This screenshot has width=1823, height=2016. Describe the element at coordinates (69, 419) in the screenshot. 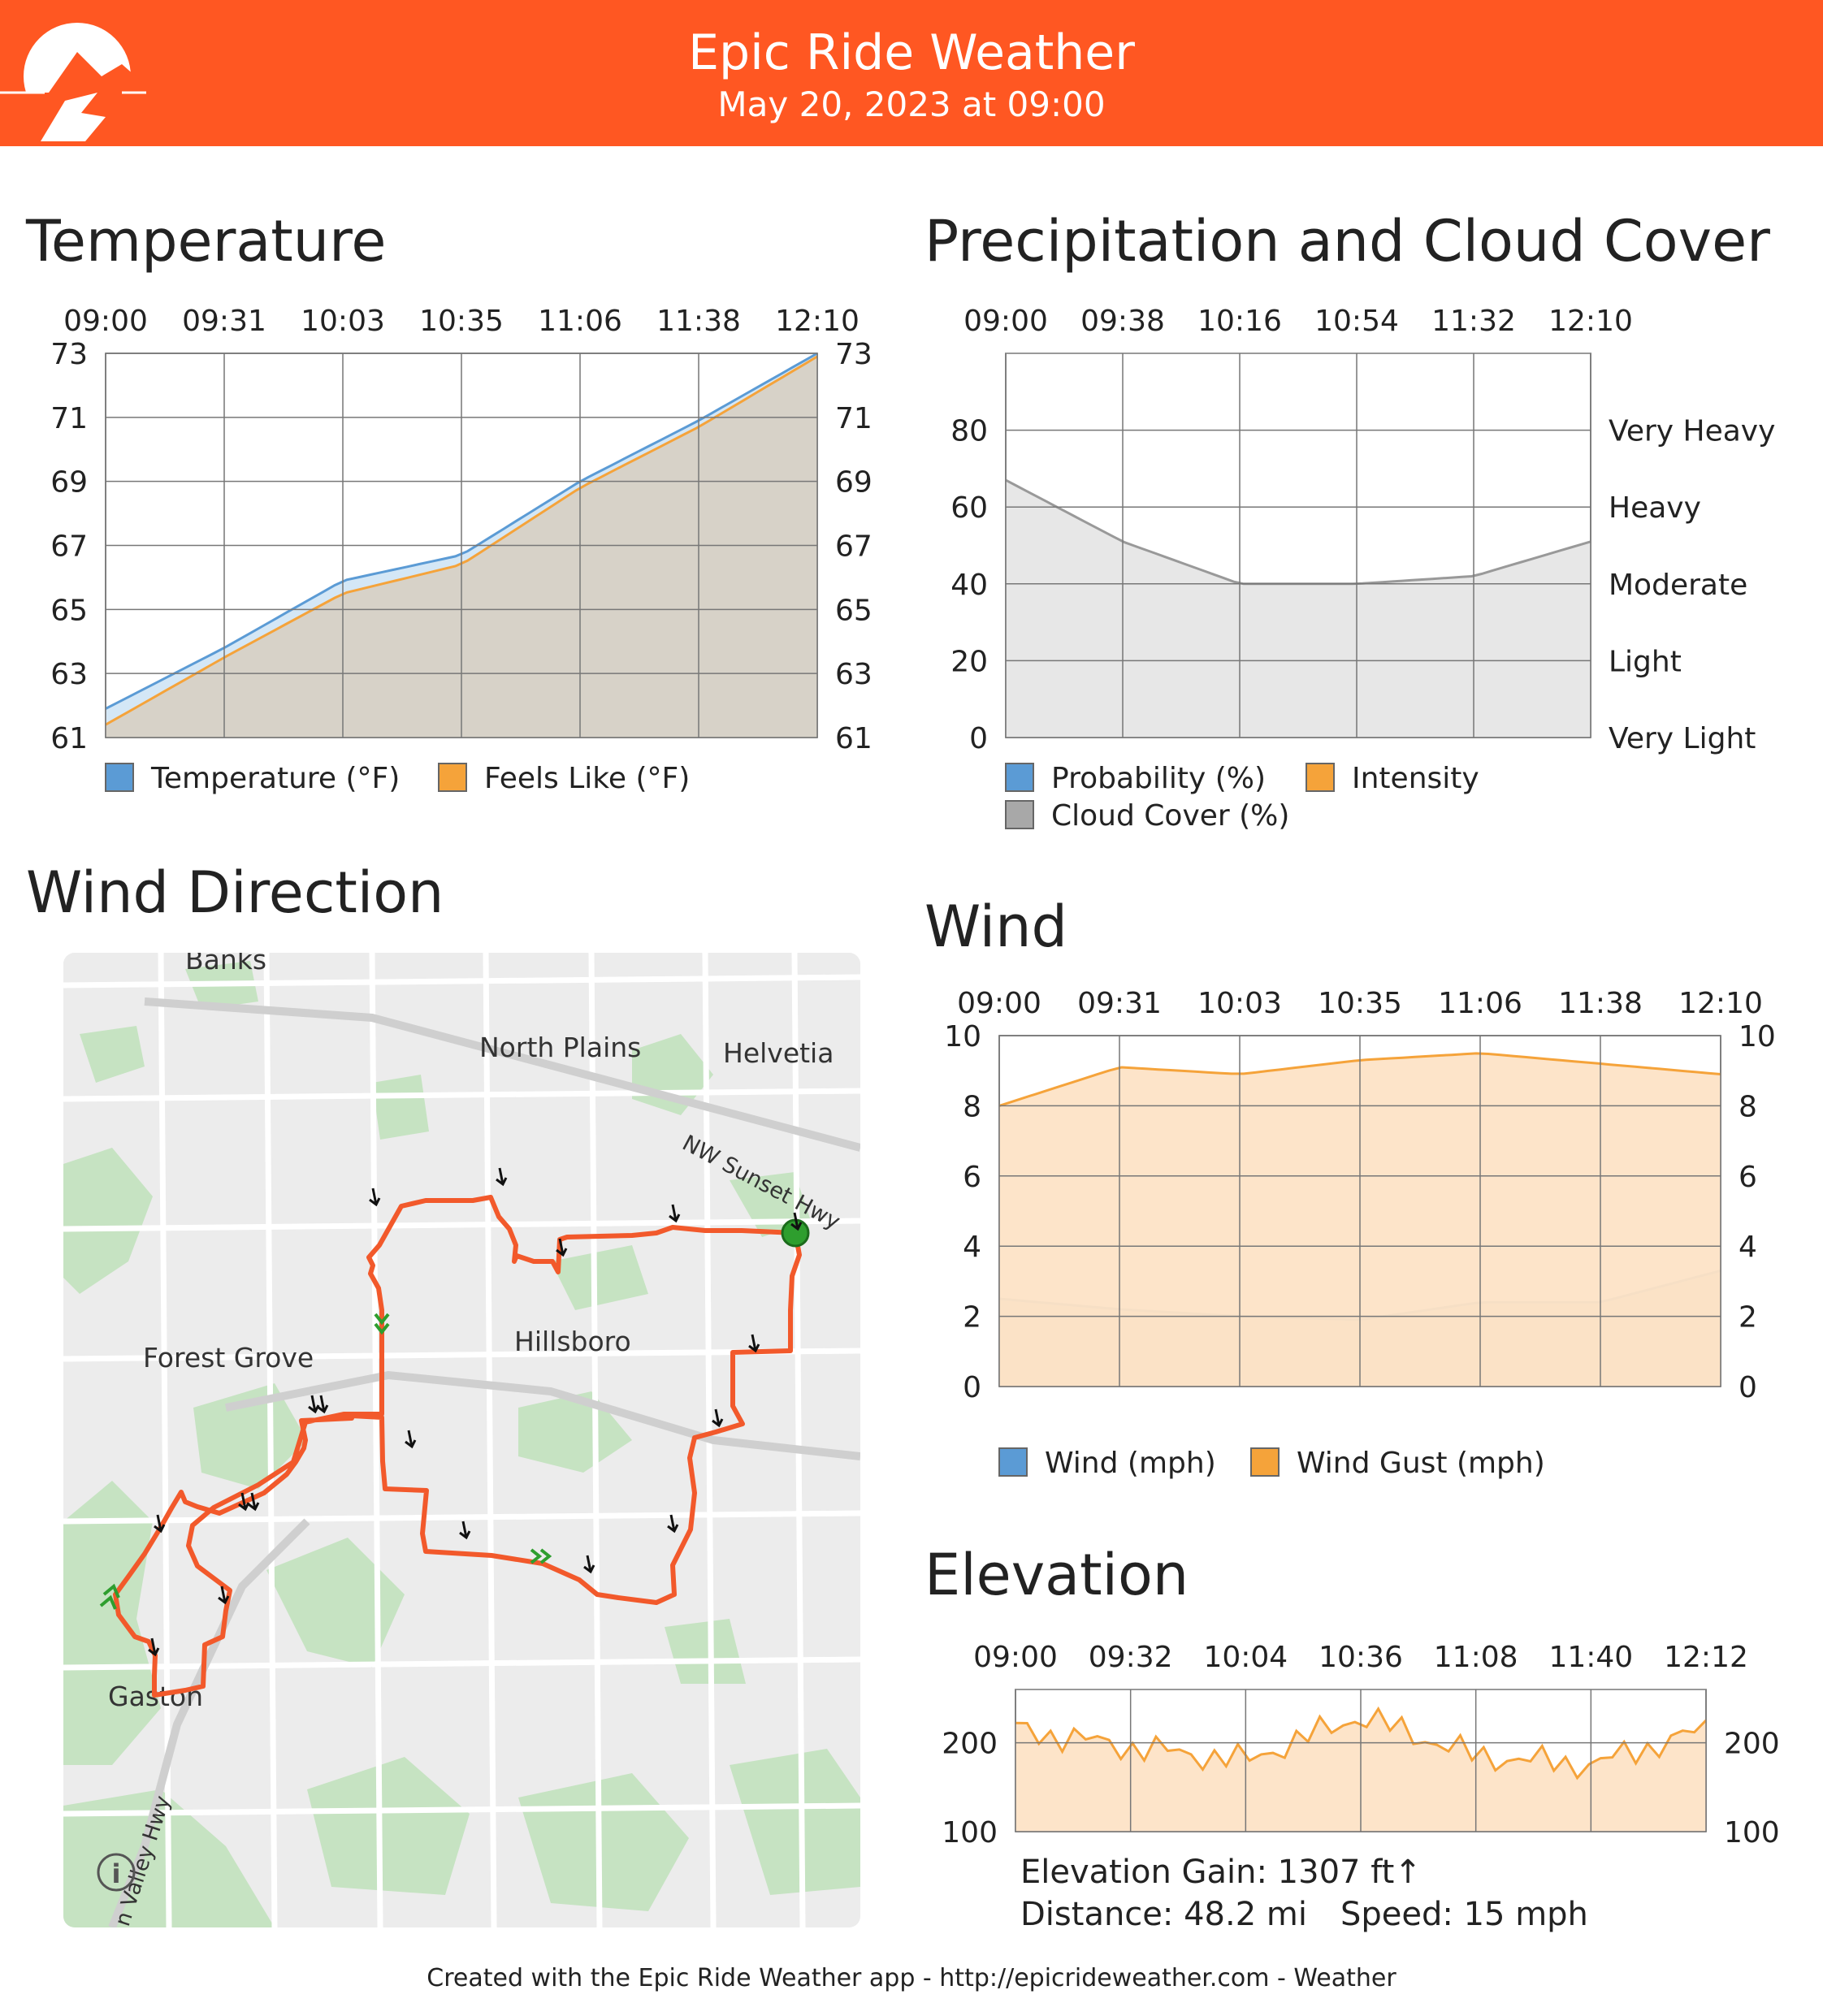

I see `y-tick-label: 71` at that location.